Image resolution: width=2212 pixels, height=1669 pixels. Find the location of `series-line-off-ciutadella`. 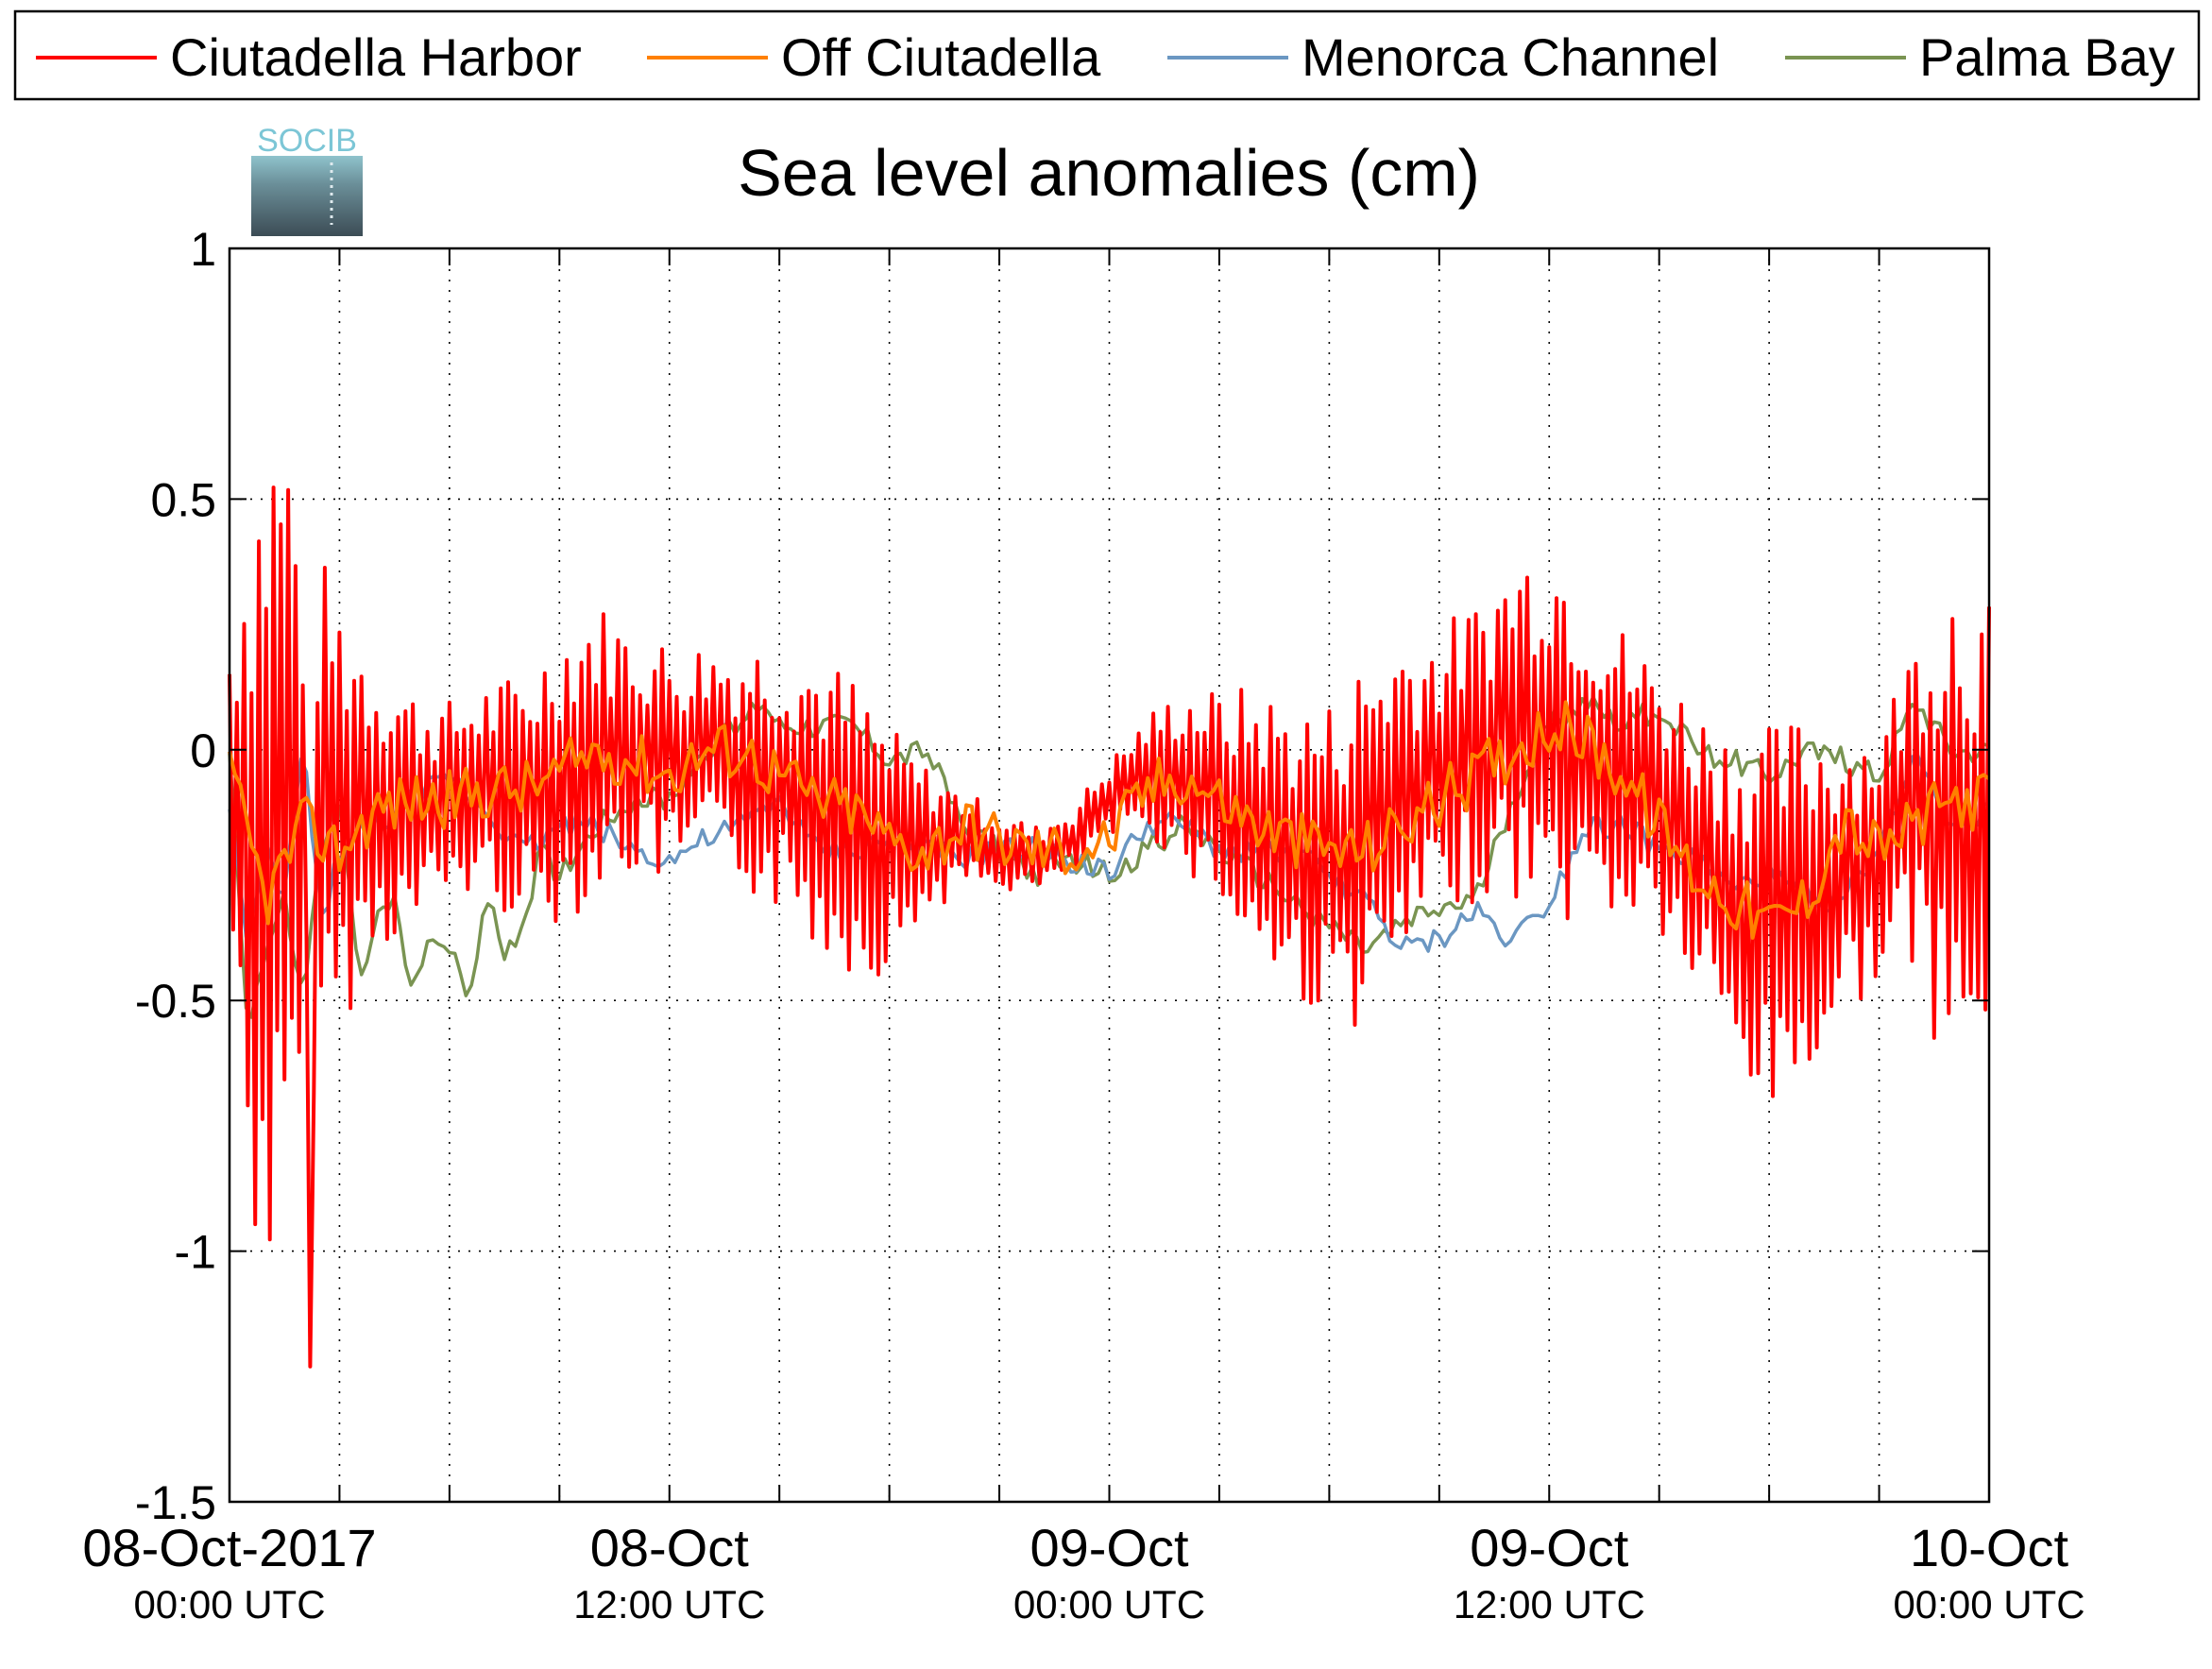

series-line-off-ciutadella is located at coordinates (1109, 820).